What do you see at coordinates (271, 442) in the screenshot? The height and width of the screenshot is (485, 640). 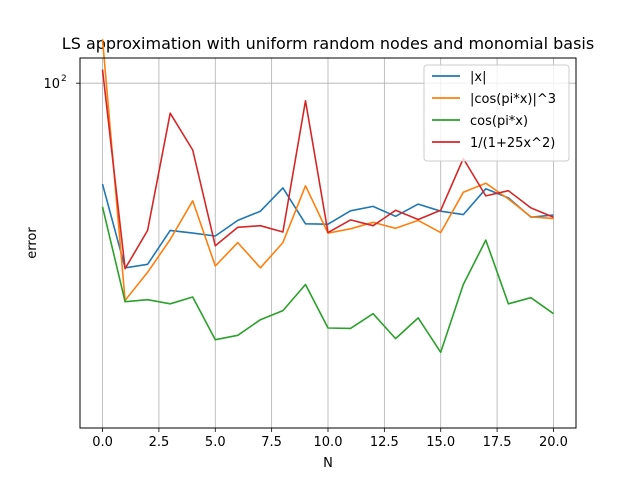 I see `x-tick-label: 7.5` at bounding box center [271, 442].